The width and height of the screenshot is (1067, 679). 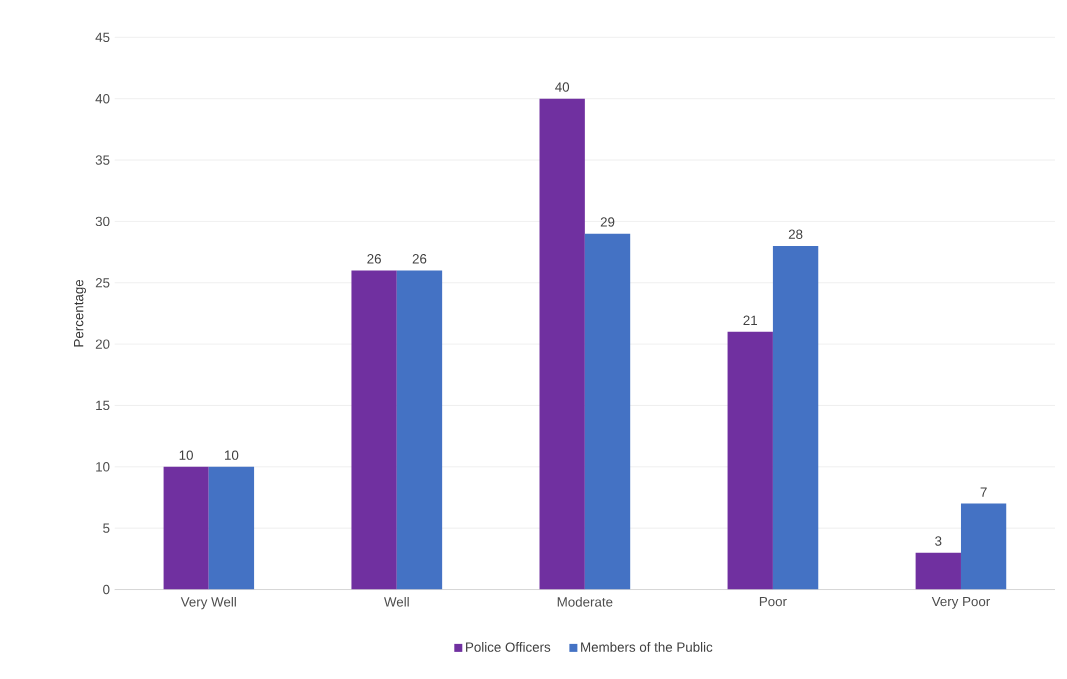 I want to click on y-tick-label: 25, so click(x=102, y=283).